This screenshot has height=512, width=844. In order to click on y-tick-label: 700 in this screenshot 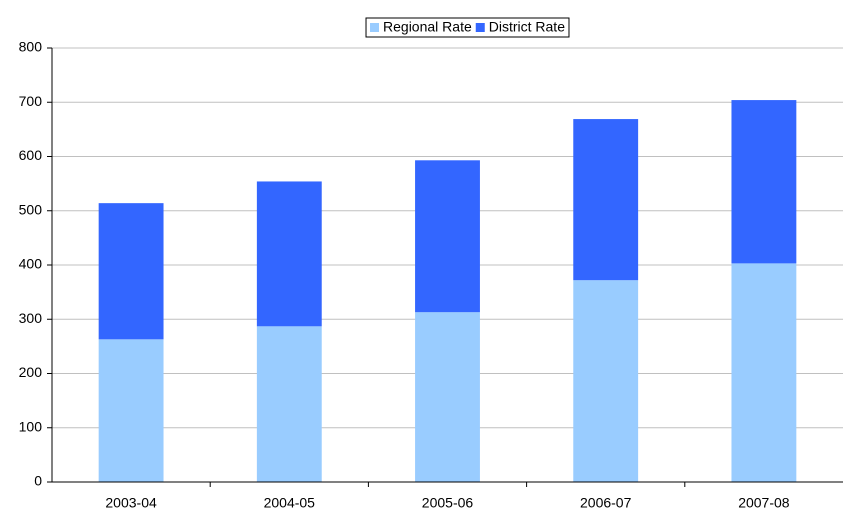, I will do `click(31, 101)`.